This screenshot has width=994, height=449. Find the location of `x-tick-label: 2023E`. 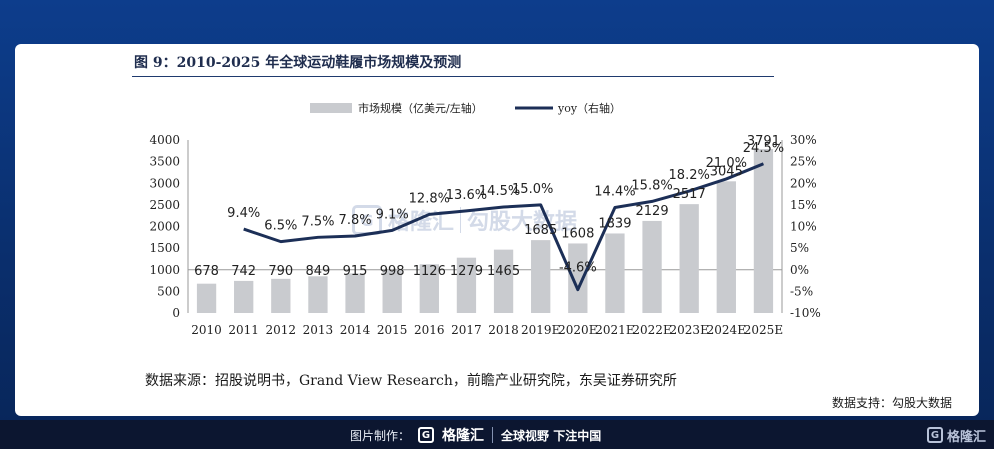

x-tick-label: 2023E is located at coordinates (689, 330).